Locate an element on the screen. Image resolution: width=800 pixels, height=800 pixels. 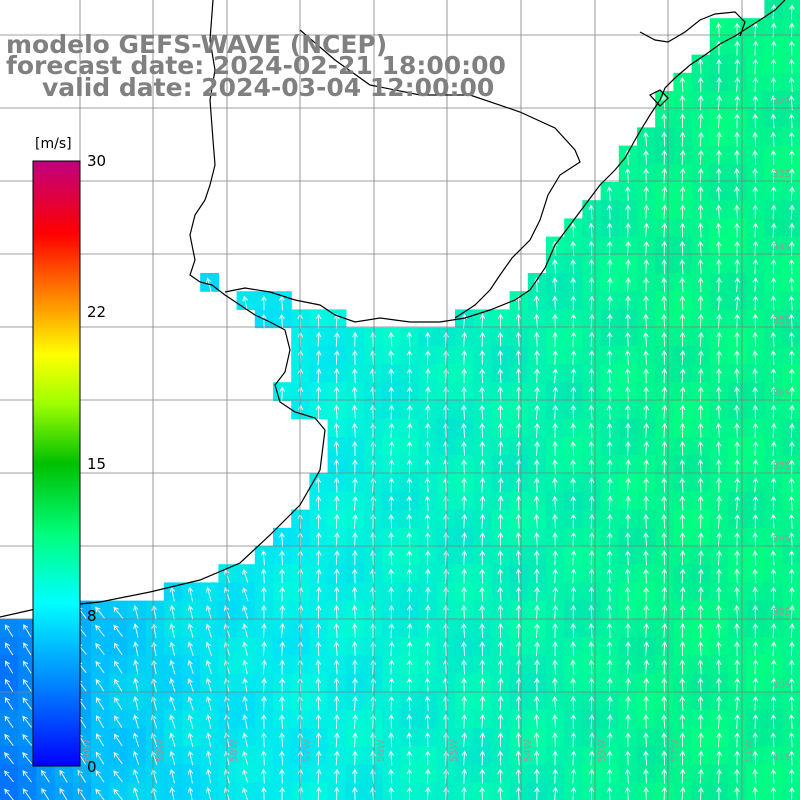
latitude-label: 36S is located at coordinates (781, 393).